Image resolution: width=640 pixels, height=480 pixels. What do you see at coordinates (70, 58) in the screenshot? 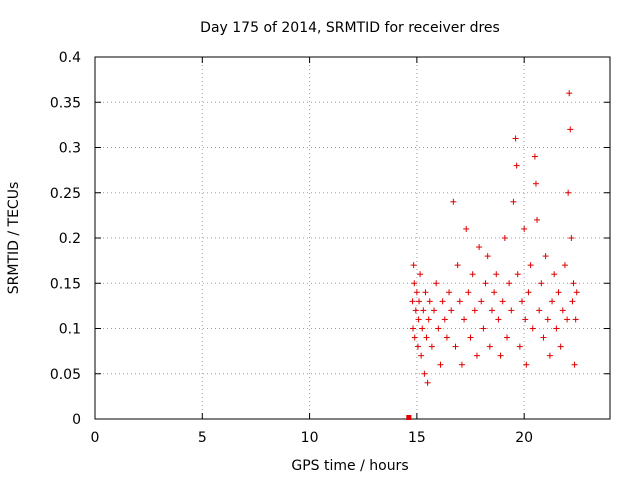
I see `y-tick-label: 0.4` at bounding box center [70, 58].